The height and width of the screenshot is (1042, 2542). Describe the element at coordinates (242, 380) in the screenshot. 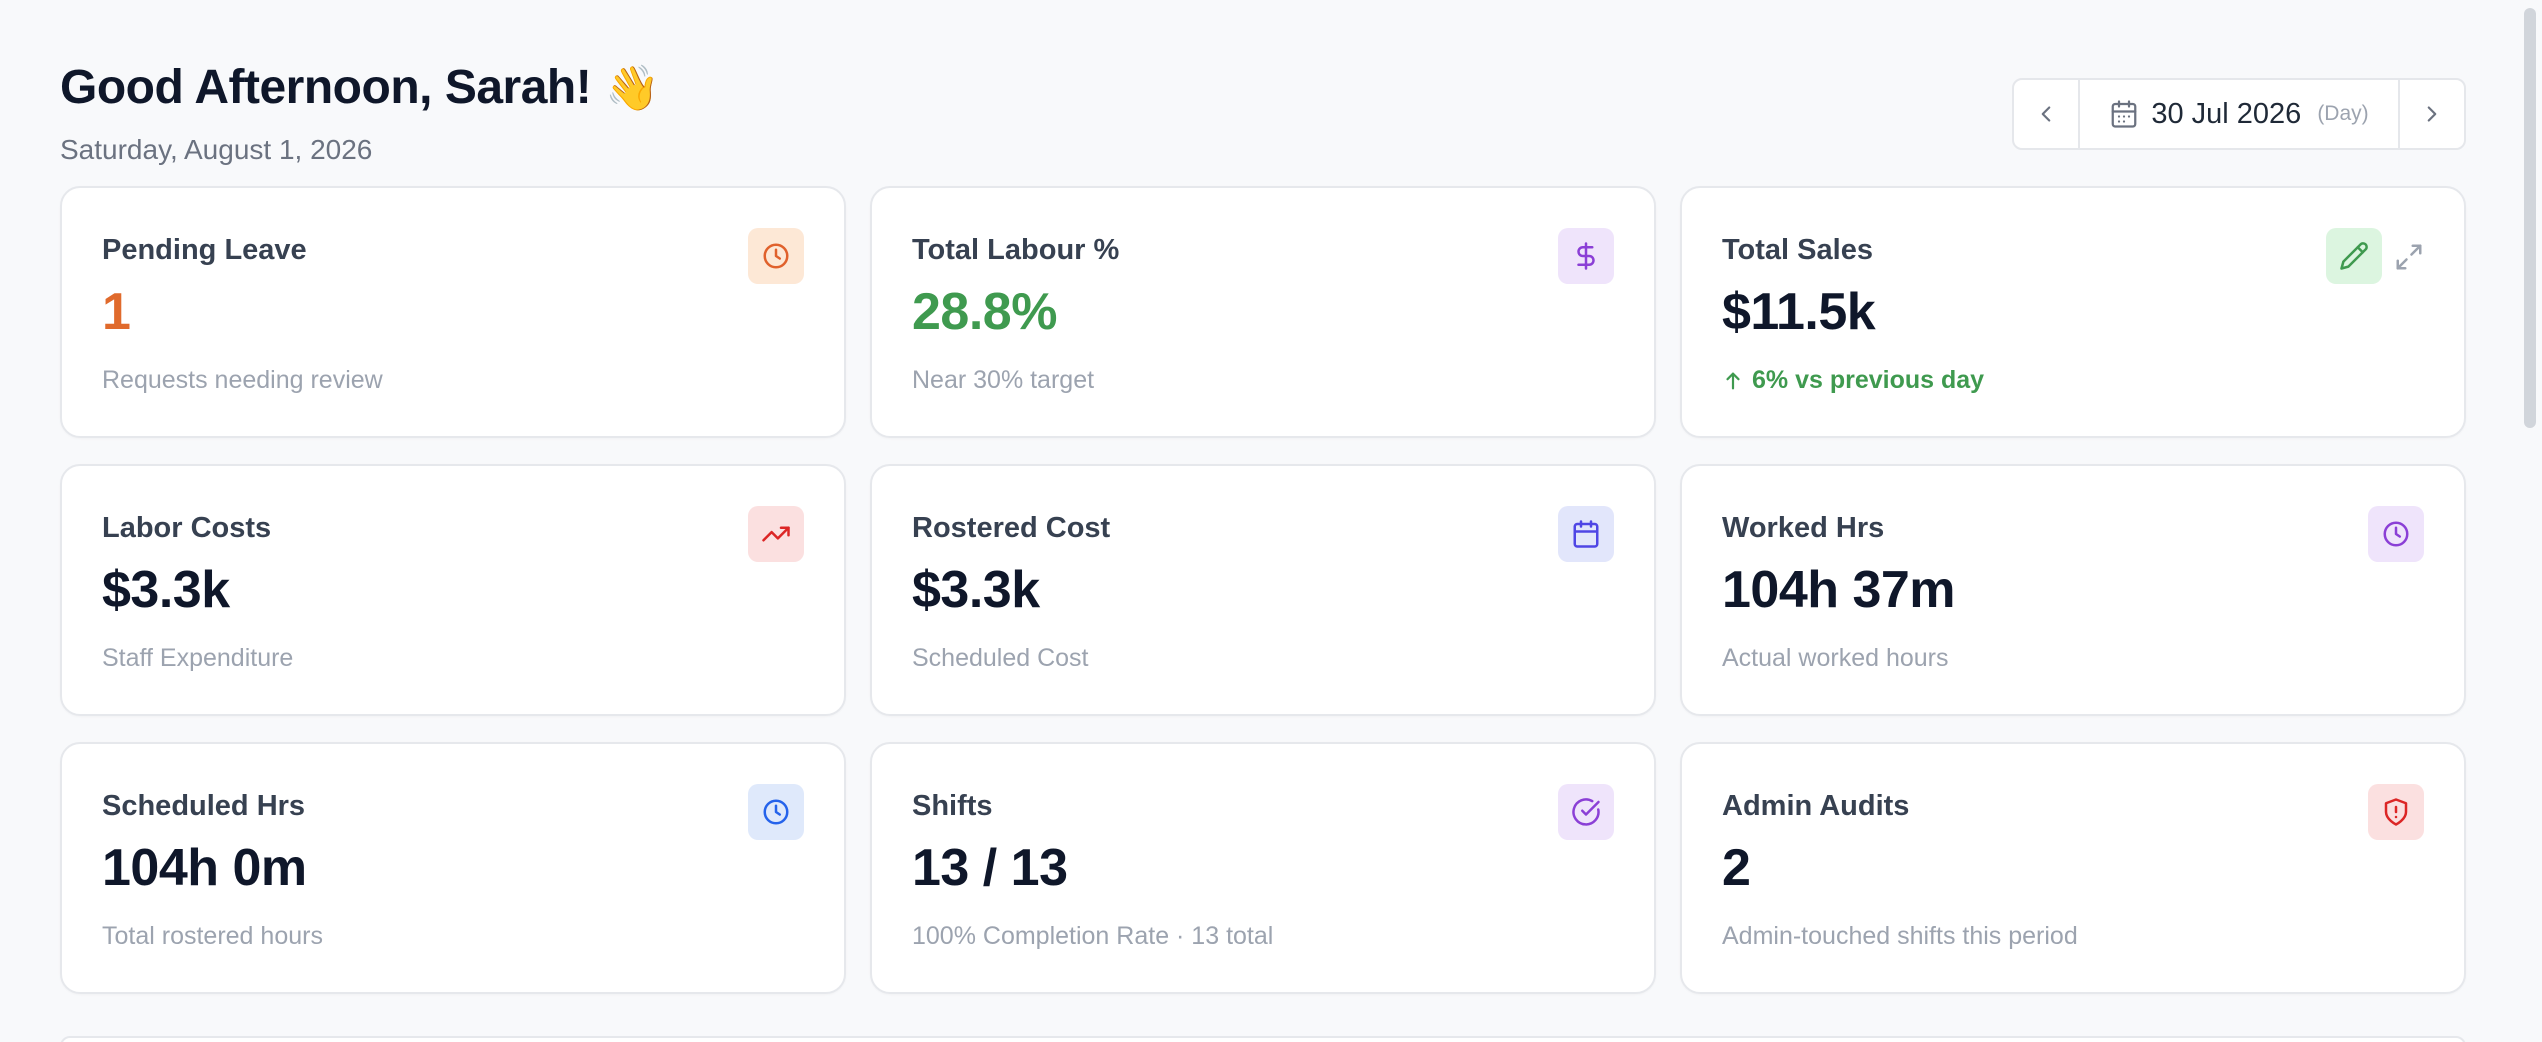

I see `card-subtitle: Requests needing review` at that location.